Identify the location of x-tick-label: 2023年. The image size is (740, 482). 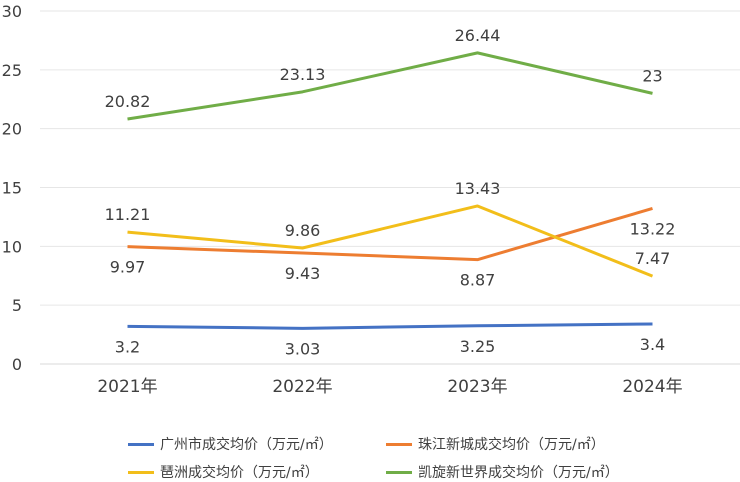
(477, 387).